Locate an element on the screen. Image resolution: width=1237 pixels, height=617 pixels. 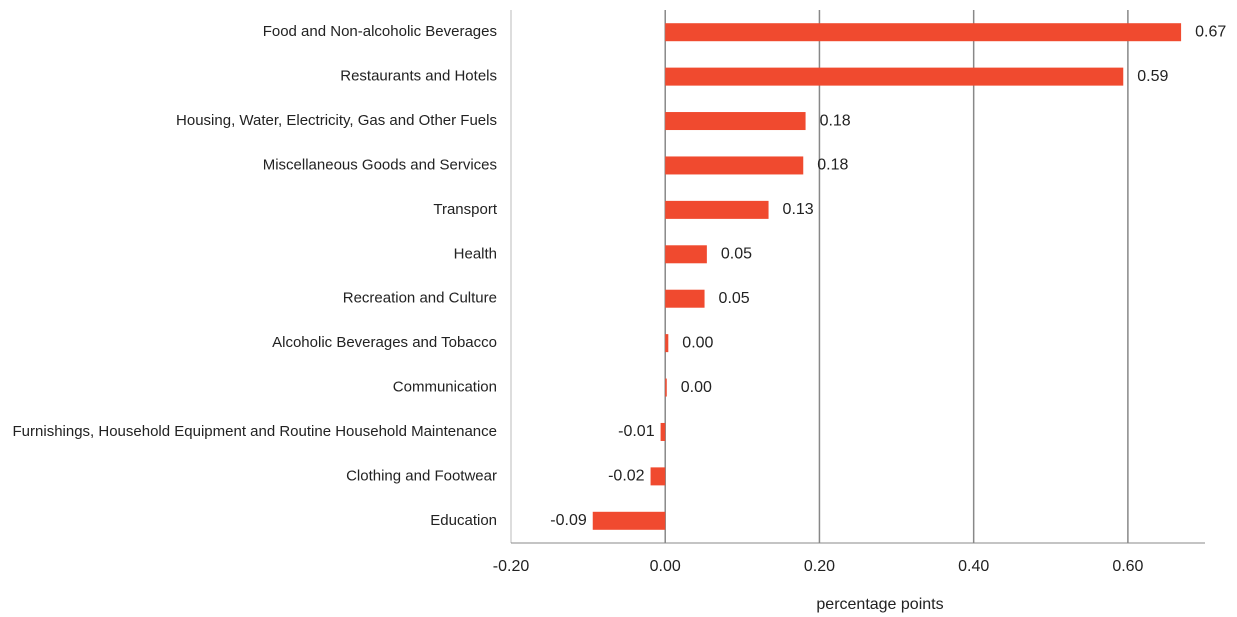
x-tick-label: 0.60 is located at coordinates (1127, 566).